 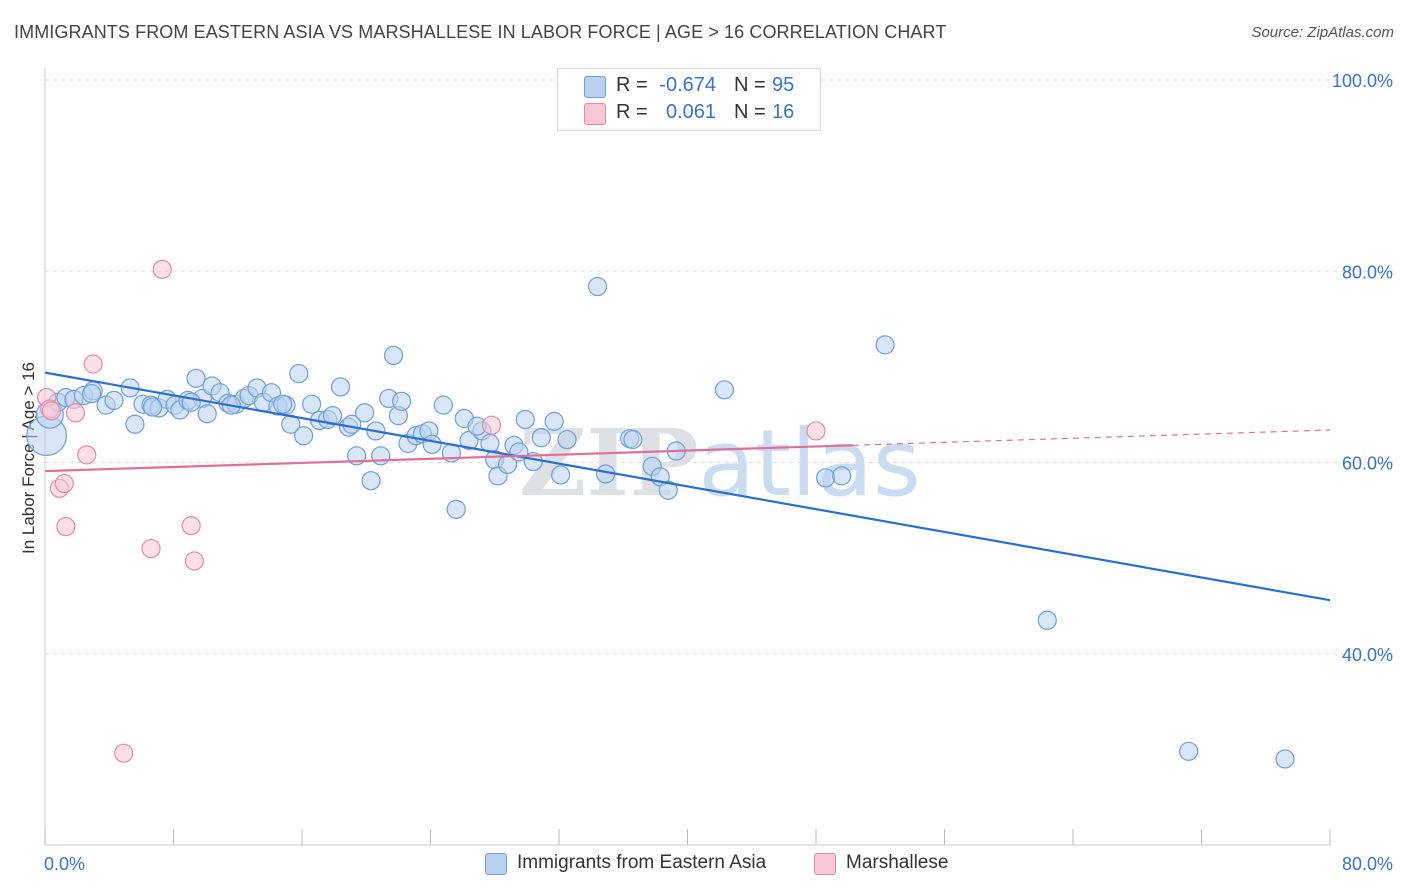 I want to click on legend-label: Immigrants from Eastern Asia, so click(x=642, y=862).